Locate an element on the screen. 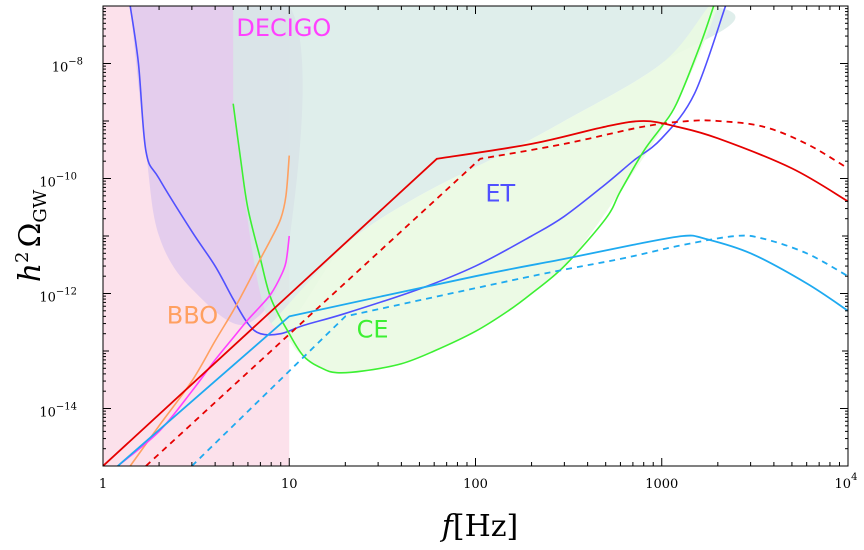 Image resolution: width=864 pixels, height=550 pixels. label-ce: CE is located at coordinates (373, 330).